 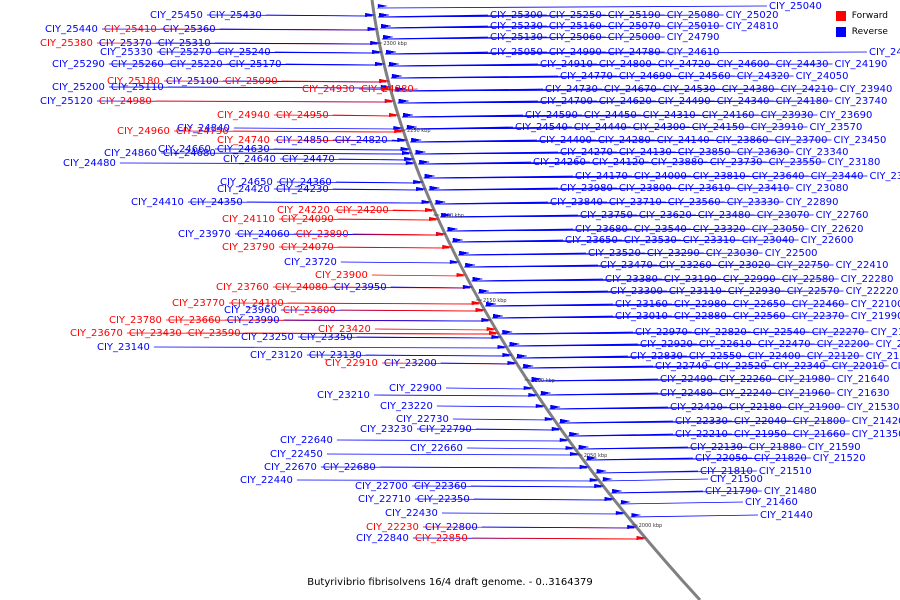 I want to click on gene-label: CIY_22550, so click(x=715, y=356).